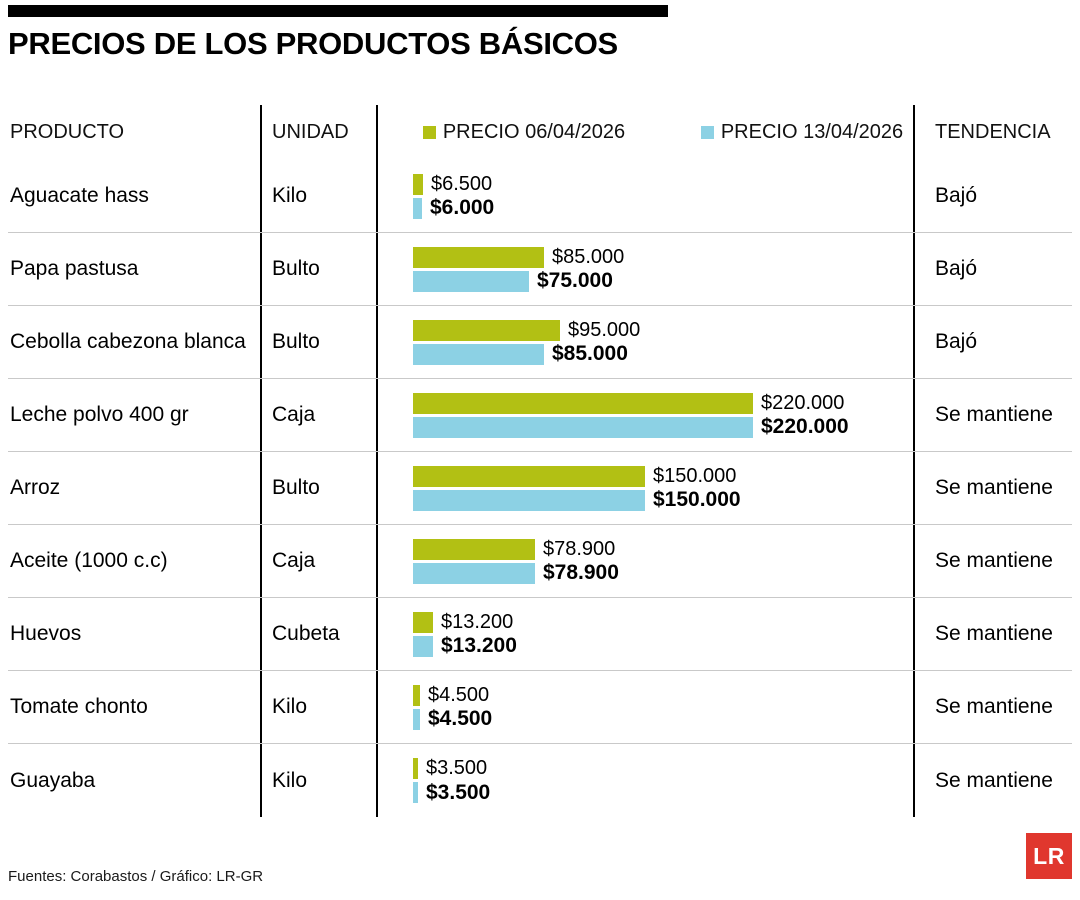 Image resolution: width=1080 pixels, height=900 pixels. I want to click on product-name: Arroz, so click(135, 488).